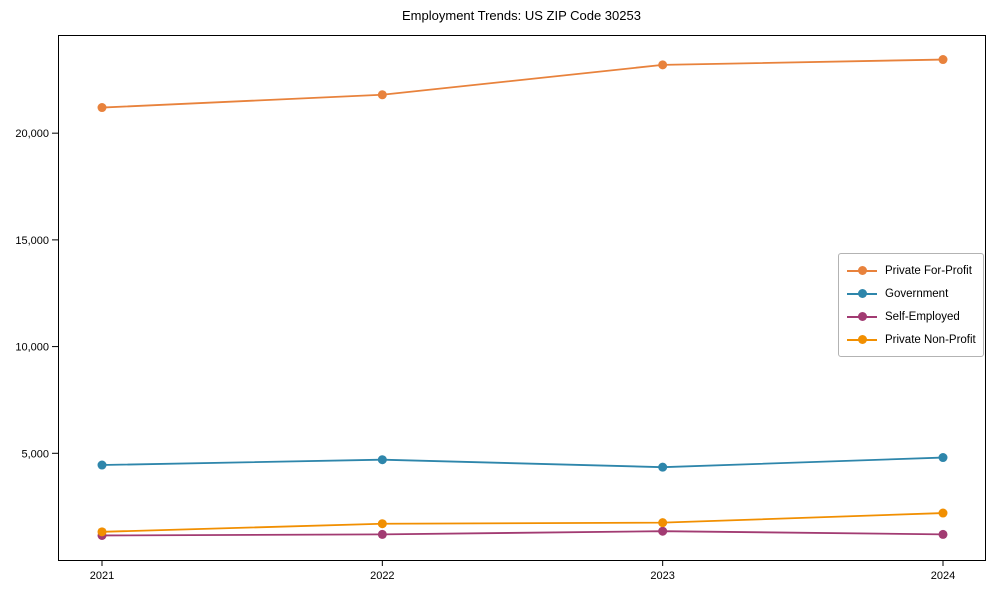  What do you see at coordinates (917, 293) in the screenshot?
I see `legend-label: Government` at bounding box center [917, 293].